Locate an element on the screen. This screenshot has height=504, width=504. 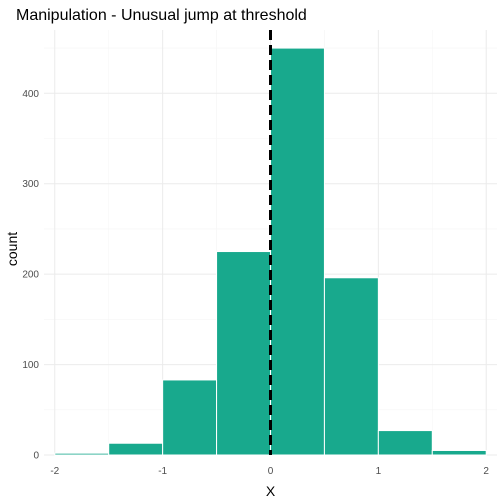
x-tick-labels: -2 -1 0 1 2 is located at coordinates (269, 471).